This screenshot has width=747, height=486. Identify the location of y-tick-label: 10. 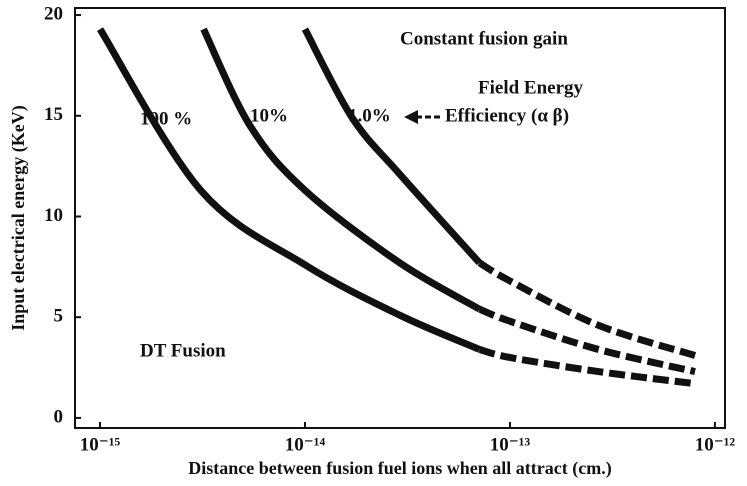
(53, 215).